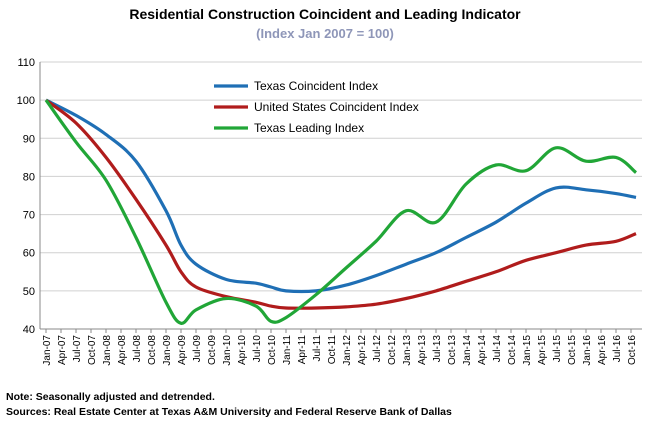  What do you see at coordinates (437, 349) in the screenshot?
I see `x-tick-label: Jul-13` at bounding box center [437, 349].